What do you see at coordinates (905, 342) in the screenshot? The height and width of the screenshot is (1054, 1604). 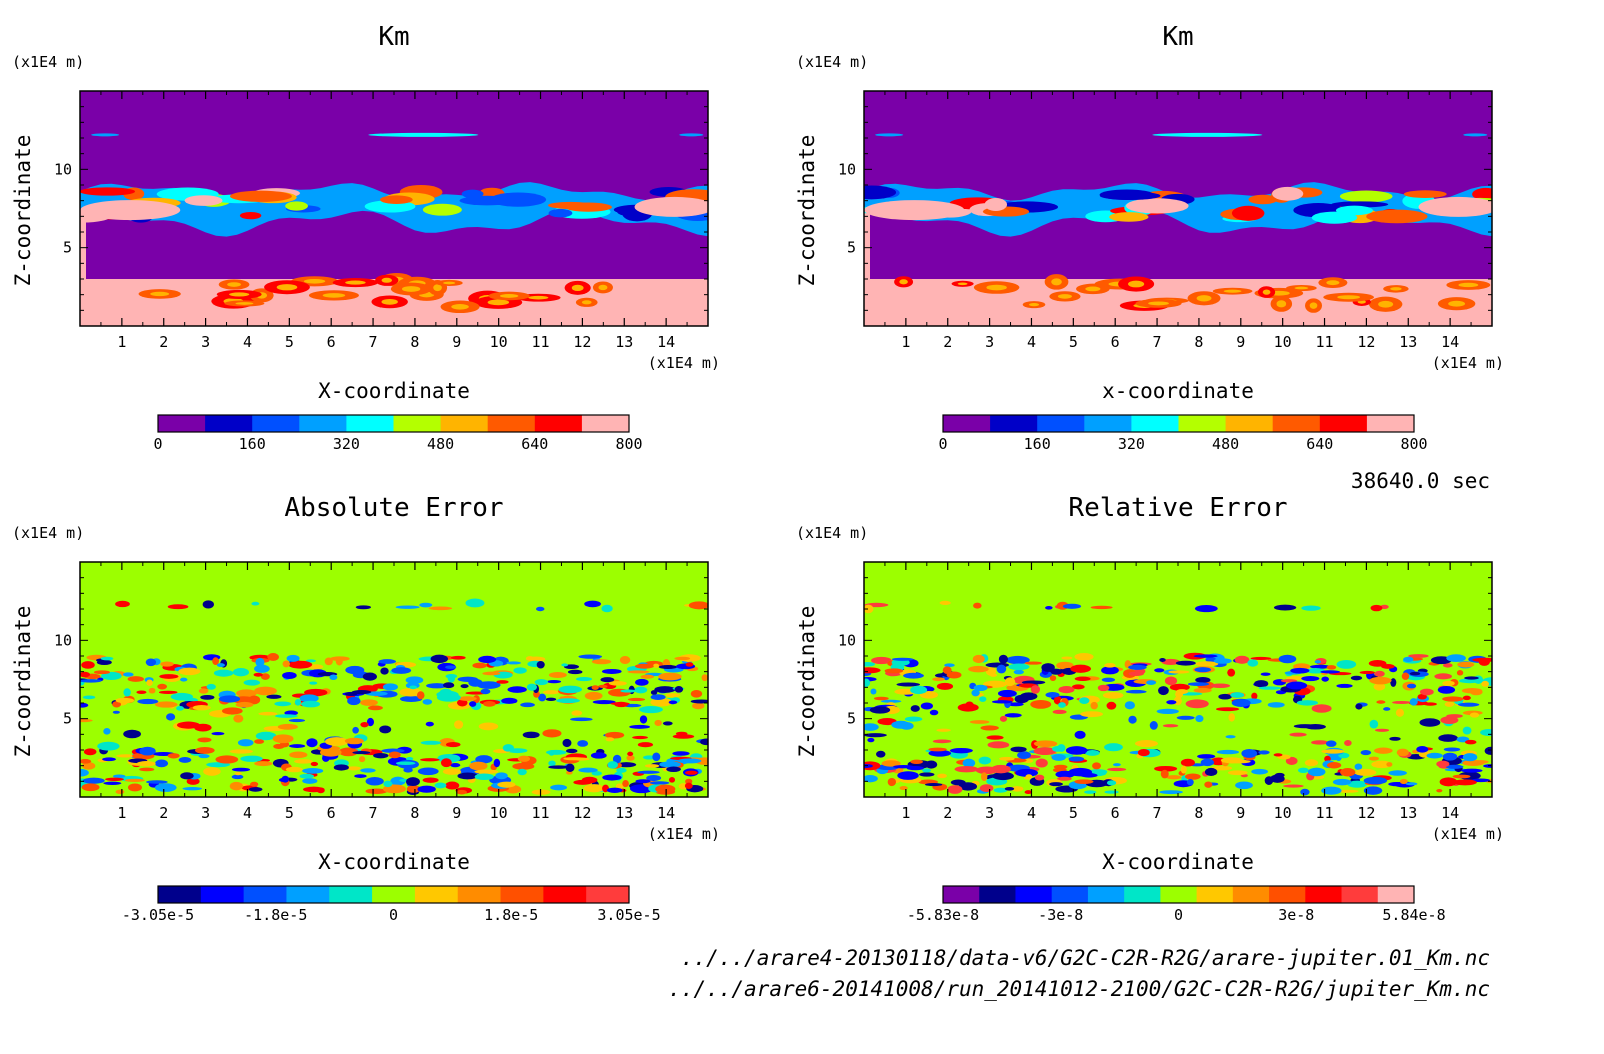 I see `x-tick-label: 1` at bounding box center [905, 342].